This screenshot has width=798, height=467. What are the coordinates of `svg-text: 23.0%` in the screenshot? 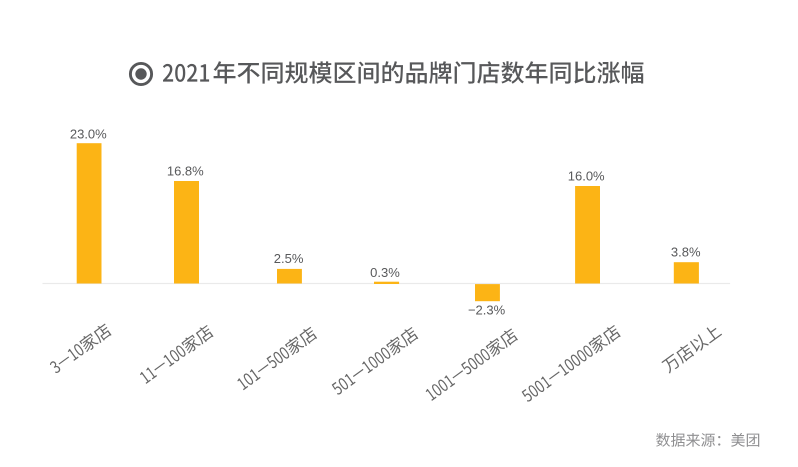 It's located at (88, 134).